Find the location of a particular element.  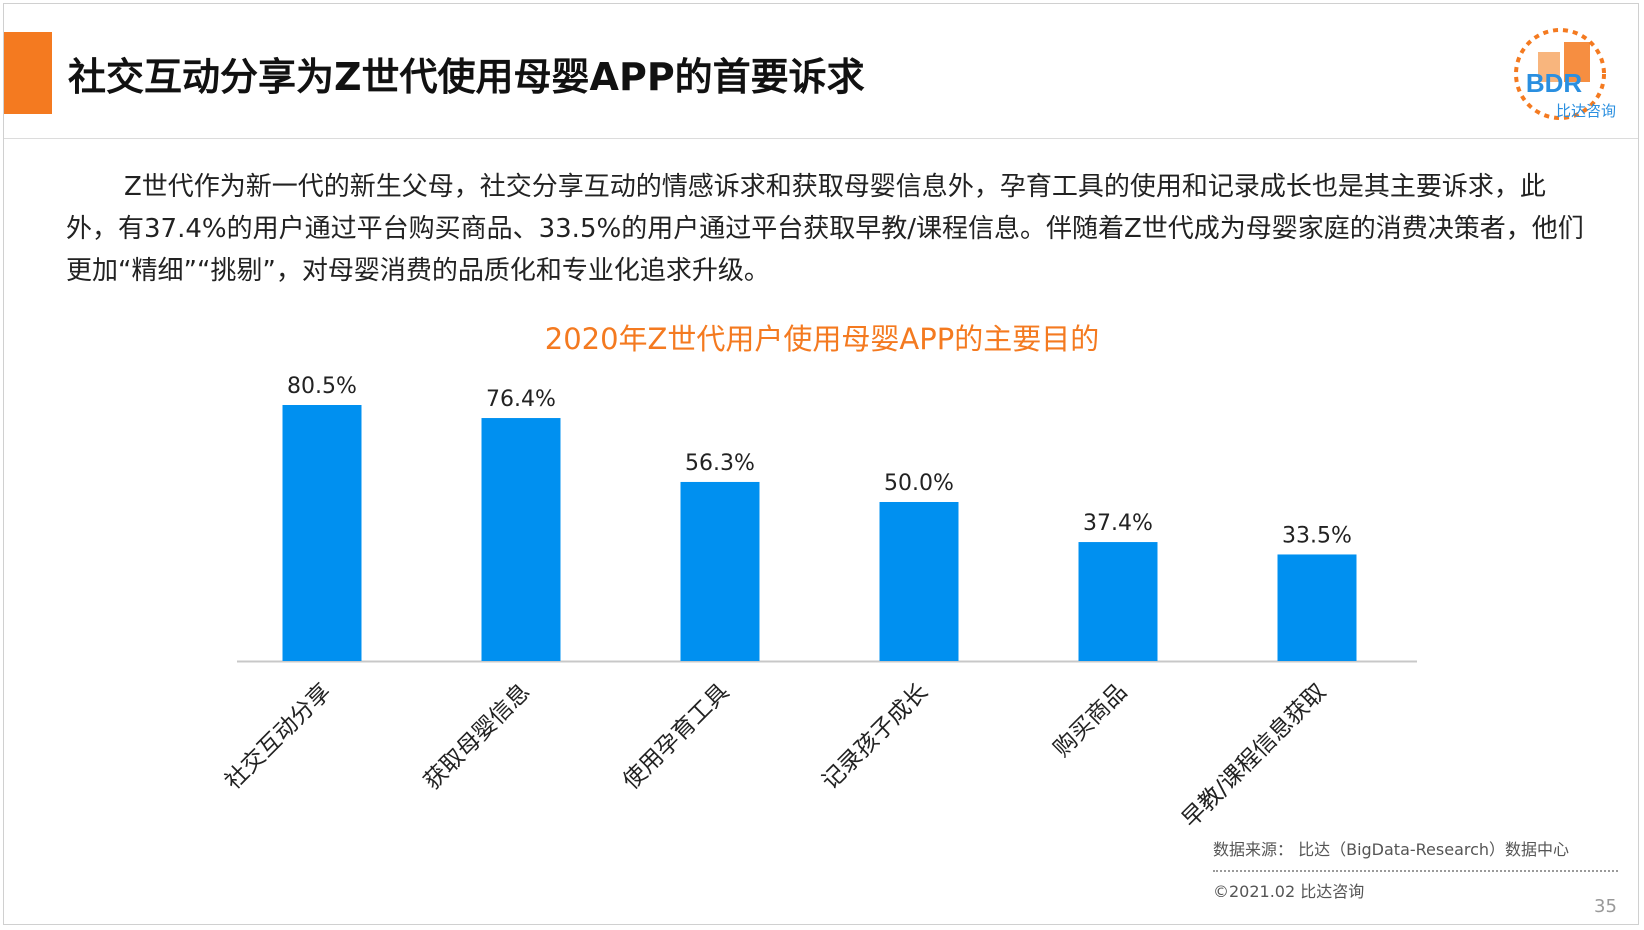

copyright: ©2021.02 比达咨询 is located at coordinates (1289, 891).